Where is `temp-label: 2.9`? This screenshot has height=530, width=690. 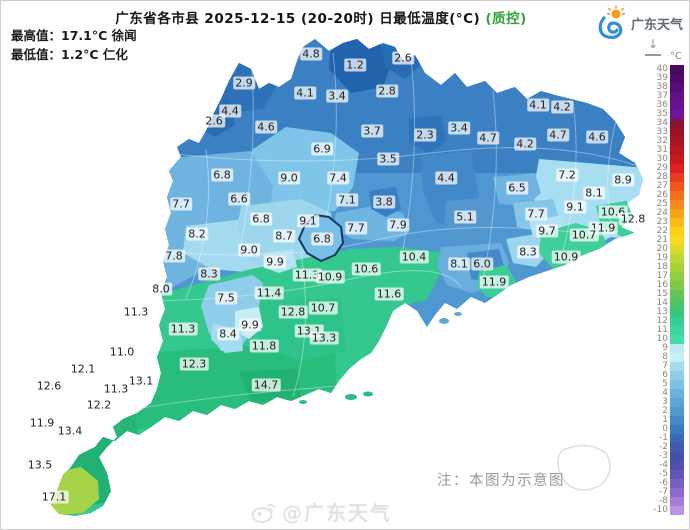 temp-label: 2.9 is located at coordinates (244, 83).